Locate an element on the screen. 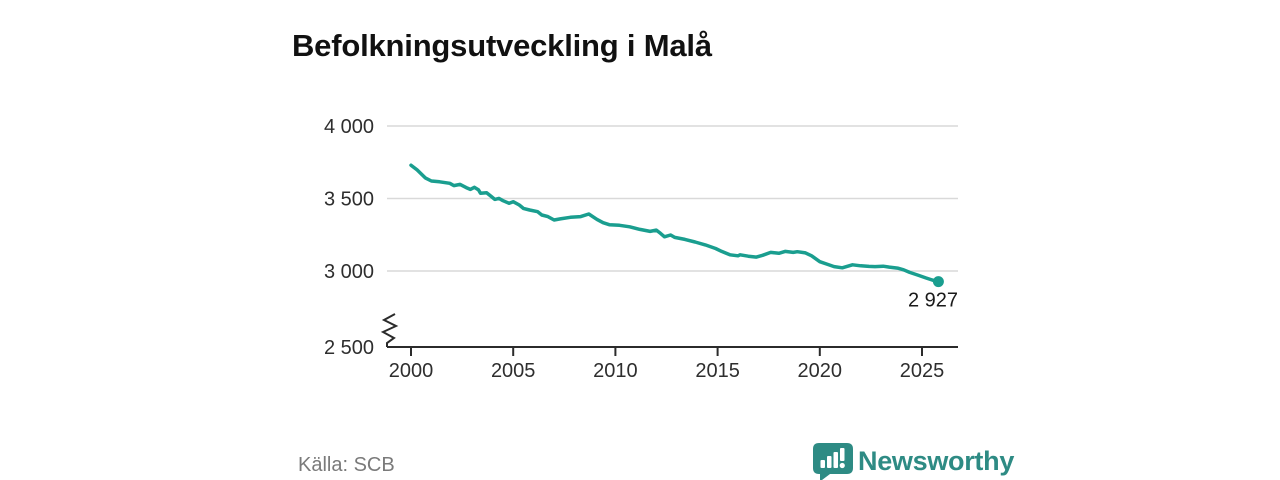 The image size is (1280, 480). gridlines is located at coordinates (672, 198).